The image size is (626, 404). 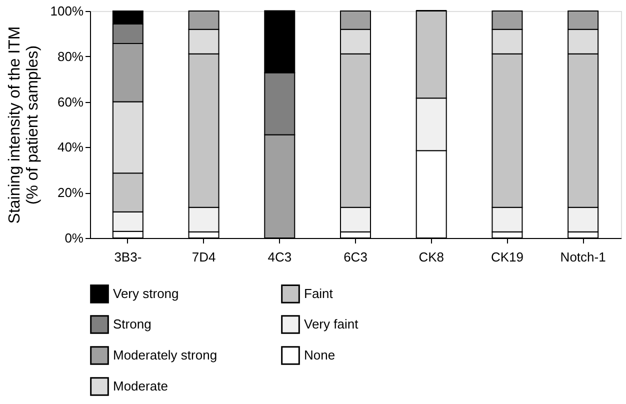 I want to click on x-tick-label: 4C3, so click(x=280, y=257).